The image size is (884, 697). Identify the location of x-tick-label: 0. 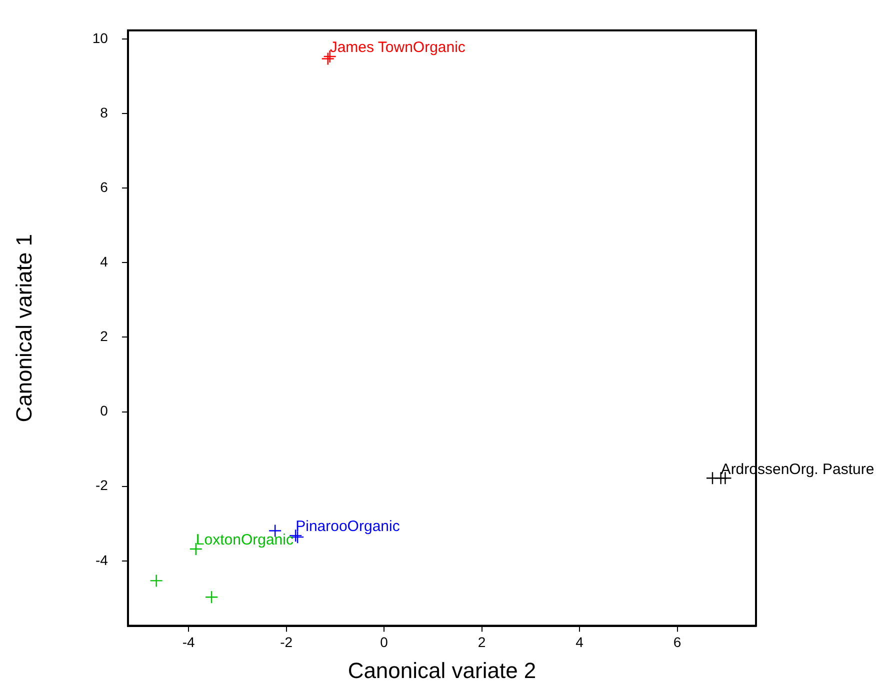
(384, 642).